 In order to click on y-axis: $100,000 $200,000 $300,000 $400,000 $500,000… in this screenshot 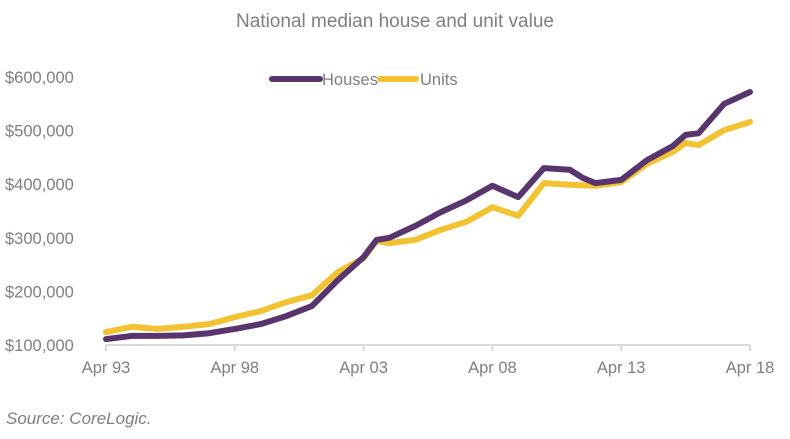, I will do `click(39, 212)`.